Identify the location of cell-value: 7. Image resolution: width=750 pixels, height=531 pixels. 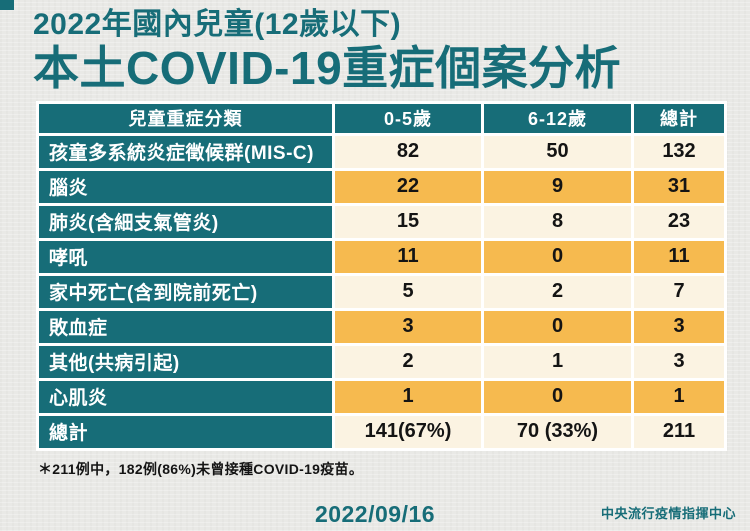
(679, 291).